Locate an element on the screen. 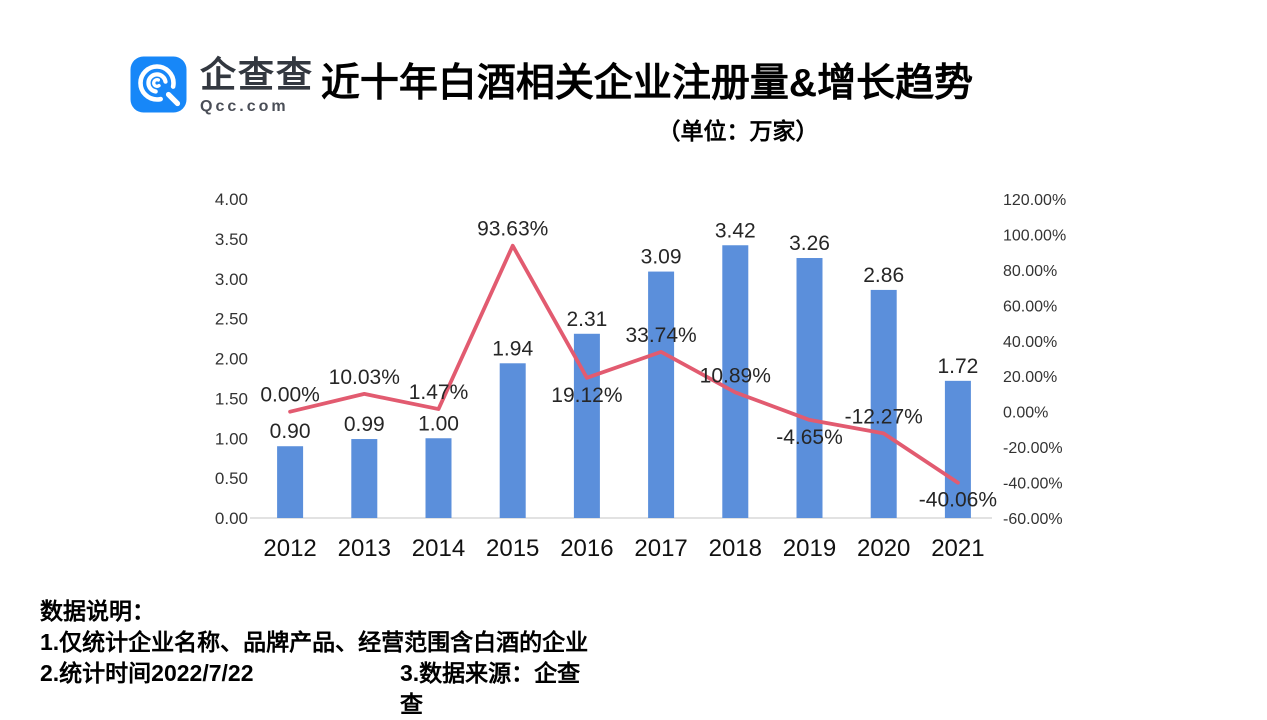 This screenshot has height=720, width=1267. bar-2015 is located at coordinates (512, 440).